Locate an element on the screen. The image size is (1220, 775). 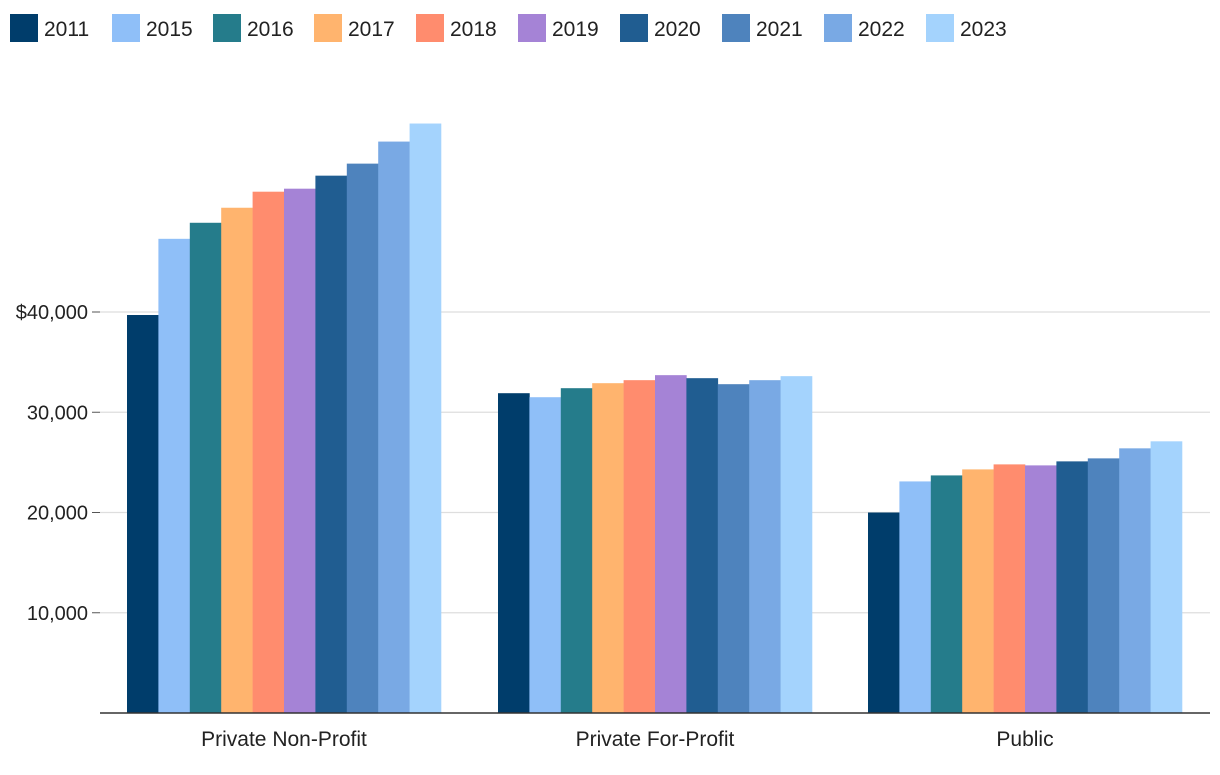
legend-item: 2021 is located at coordinates (762, 28).